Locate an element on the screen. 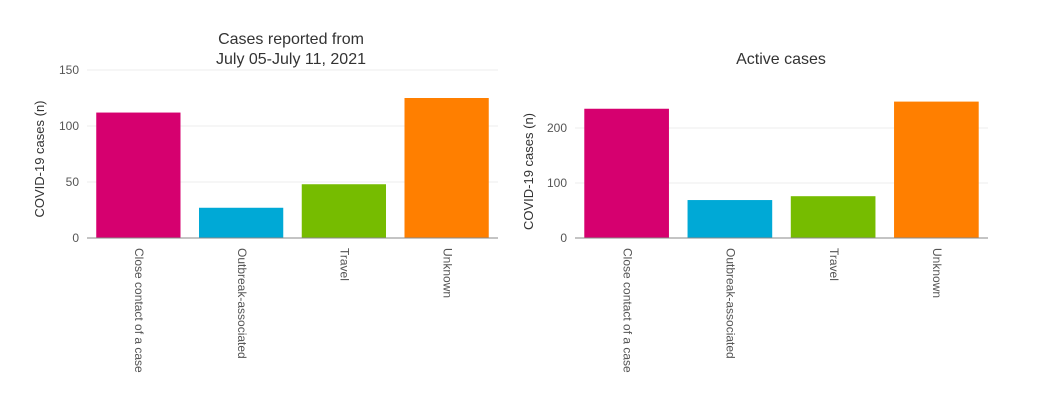 This screenshot has height=418, width=1043. chart-title-line: Cases reported from is located at coordinates (291, 39).